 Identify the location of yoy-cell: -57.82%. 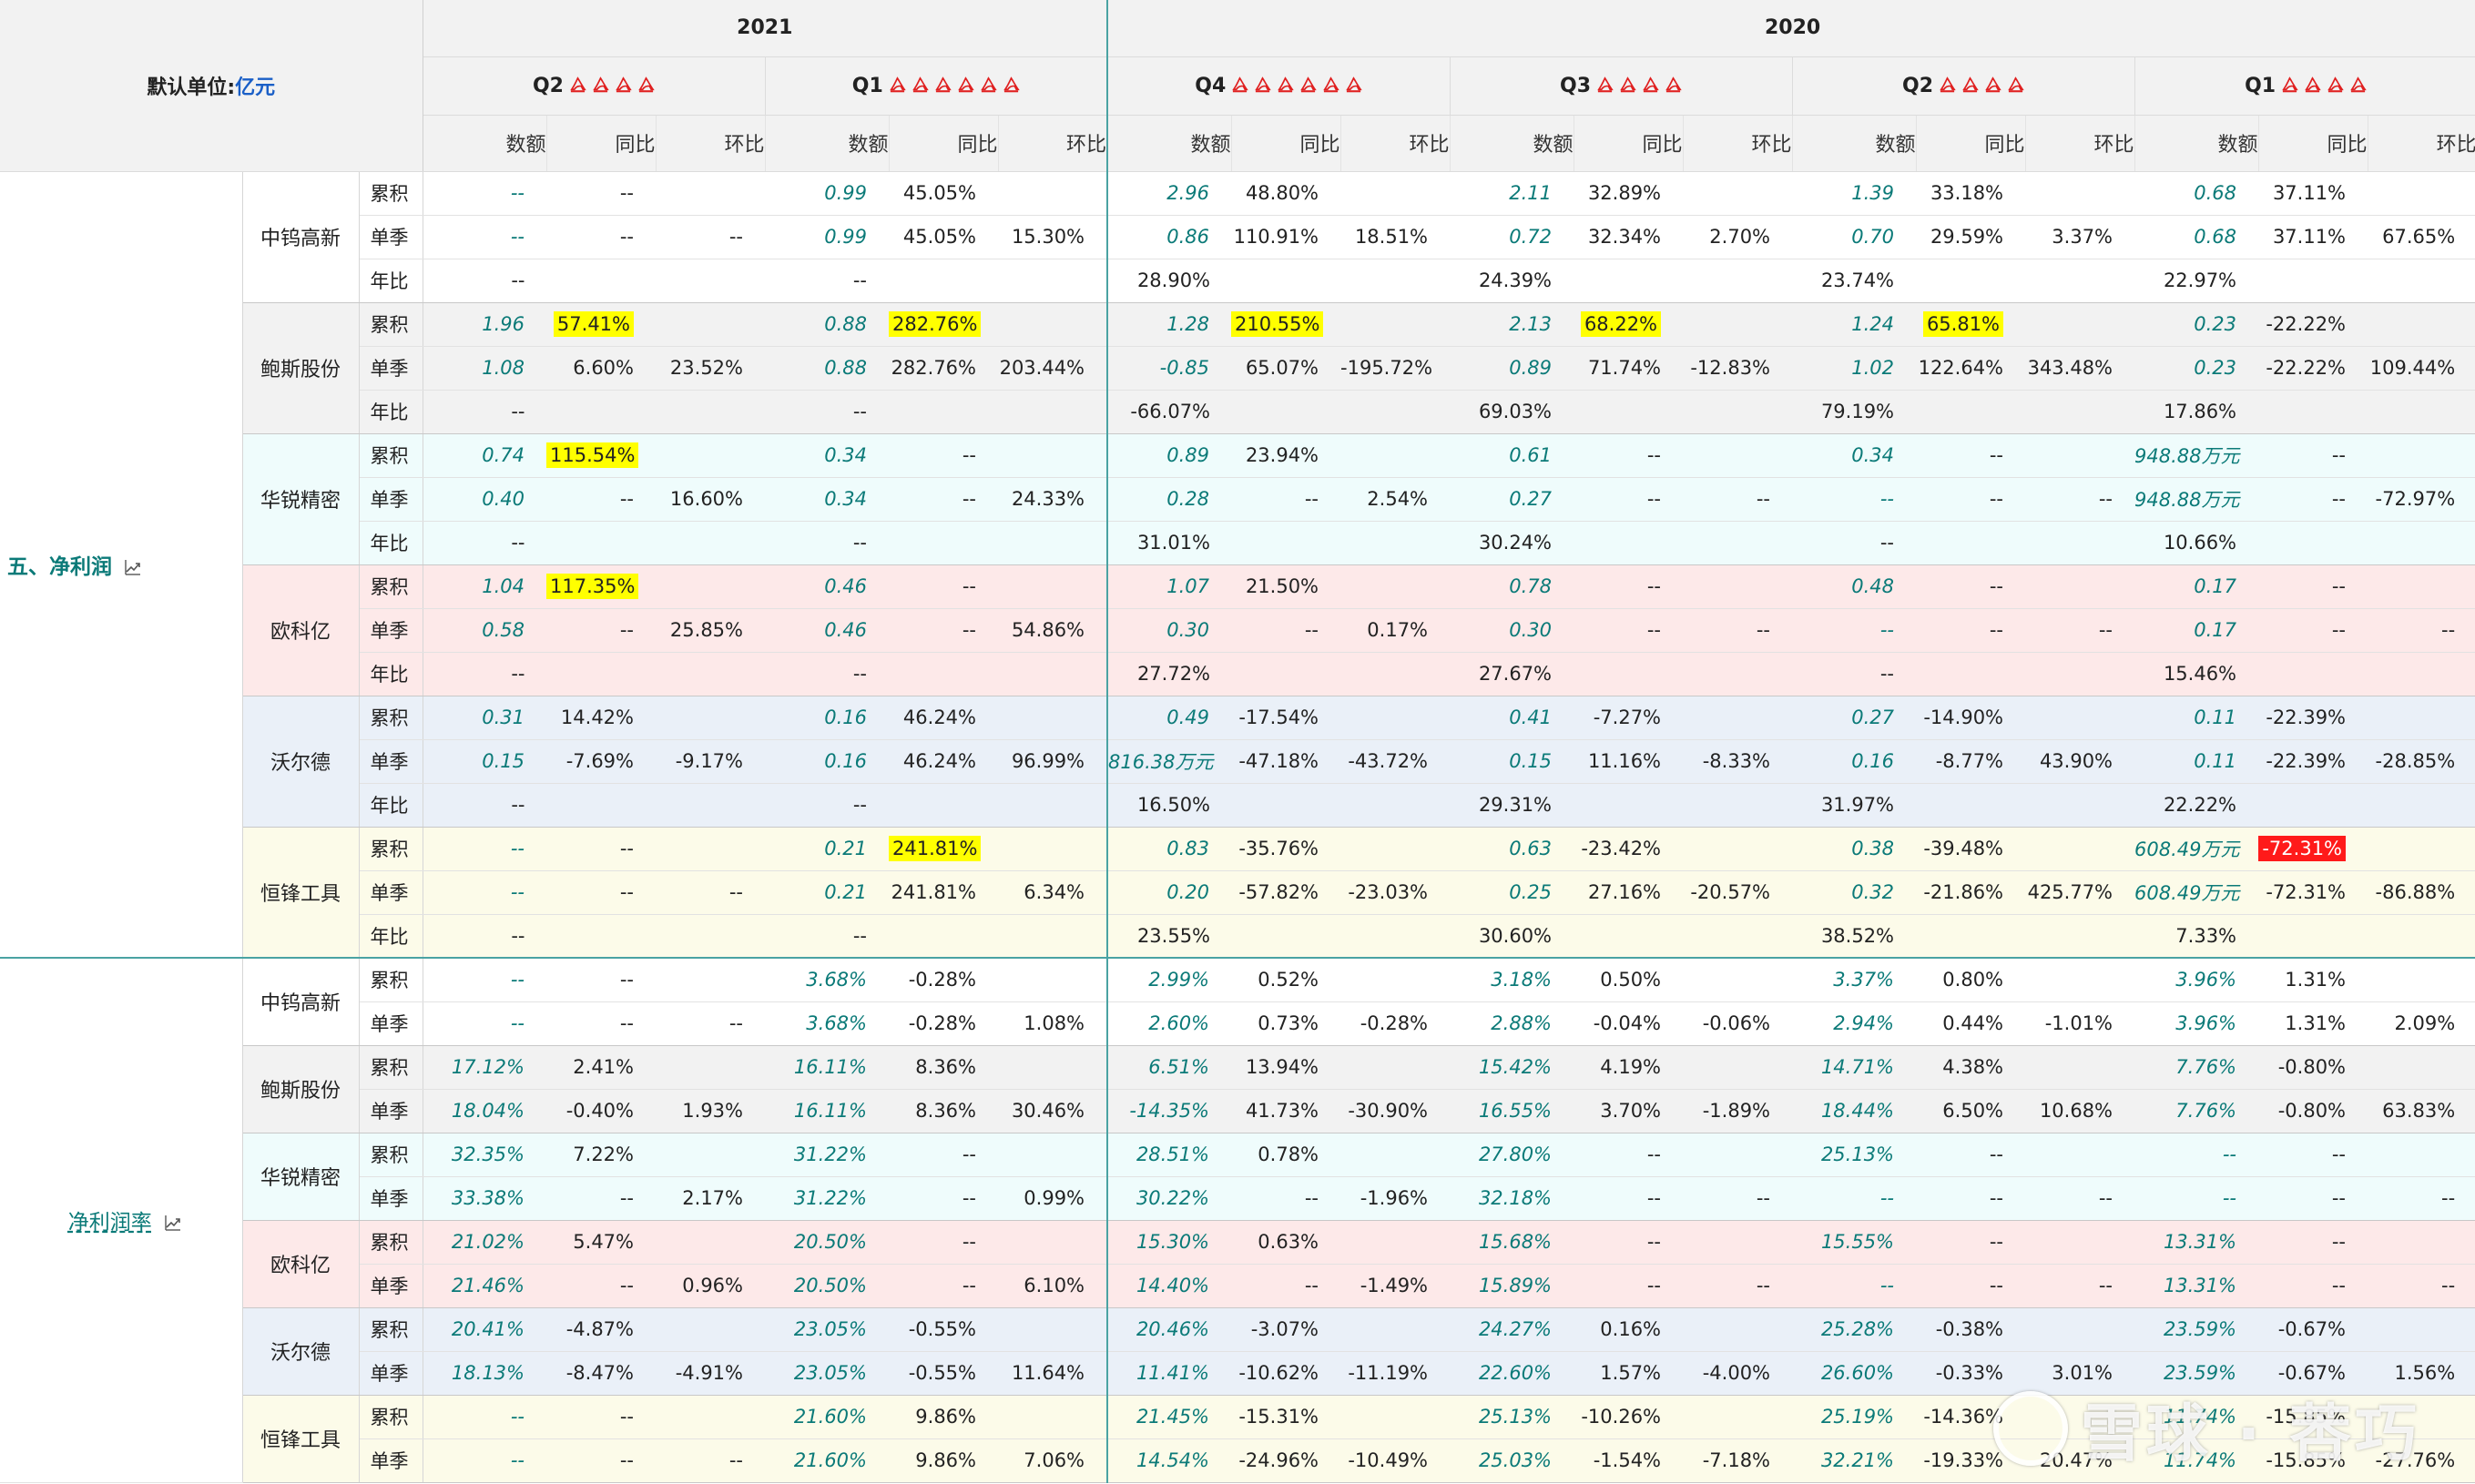
(1286, 892).